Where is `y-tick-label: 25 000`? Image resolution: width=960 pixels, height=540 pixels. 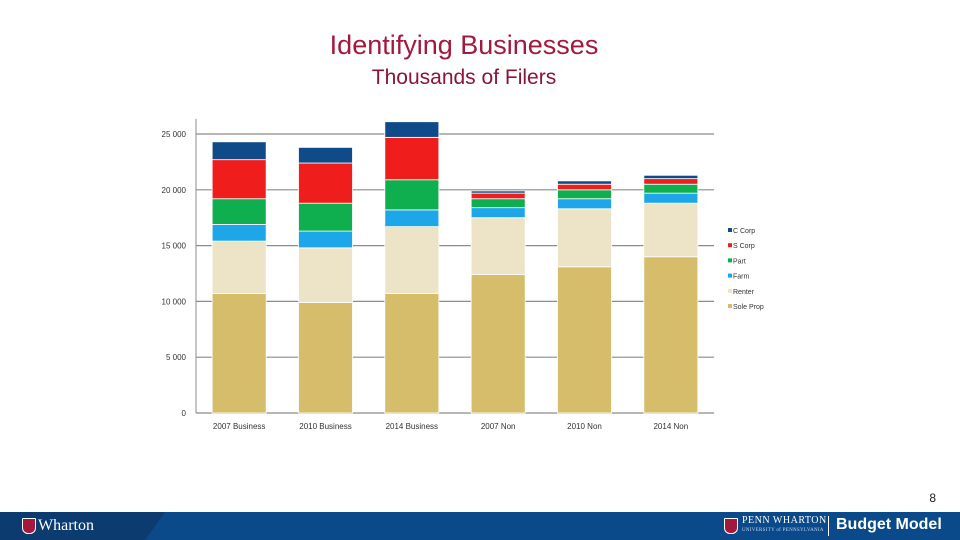 y-tick-label: 25 000 is located at coordinates (174, 134).